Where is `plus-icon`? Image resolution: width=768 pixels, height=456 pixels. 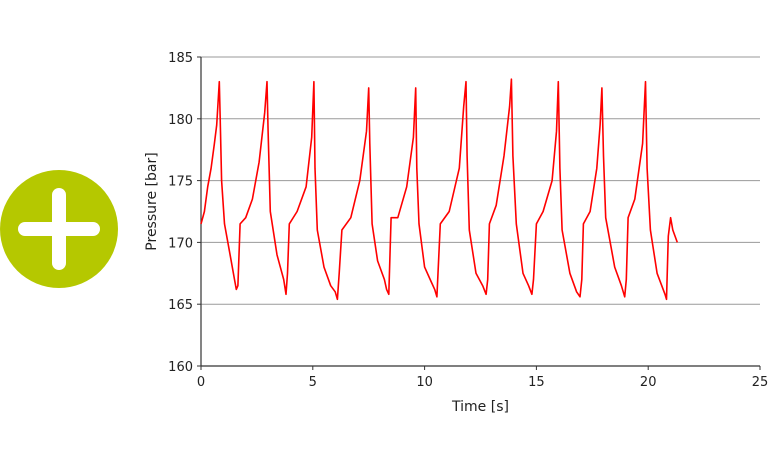 plus-icon is located at coordinates (59, 229).